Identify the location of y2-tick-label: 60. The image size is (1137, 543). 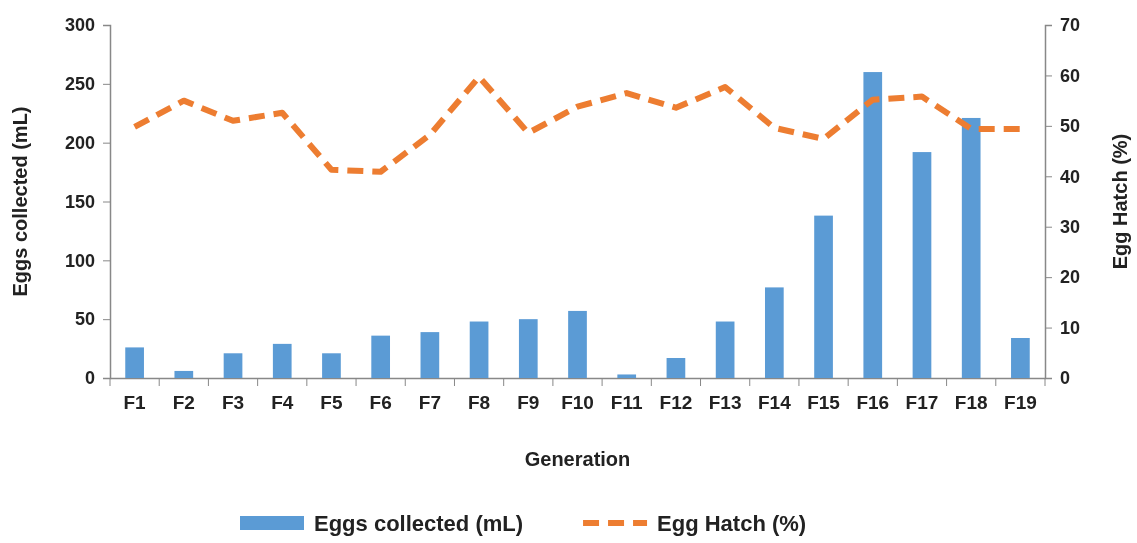
(1070, 75).